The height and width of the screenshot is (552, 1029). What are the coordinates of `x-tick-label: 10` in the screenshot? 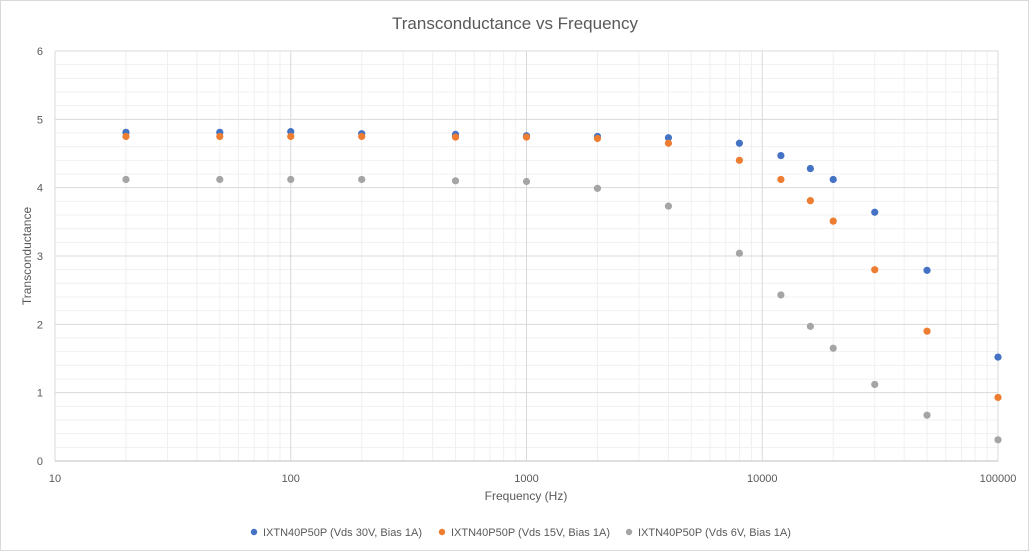 It's located at (55, 479).